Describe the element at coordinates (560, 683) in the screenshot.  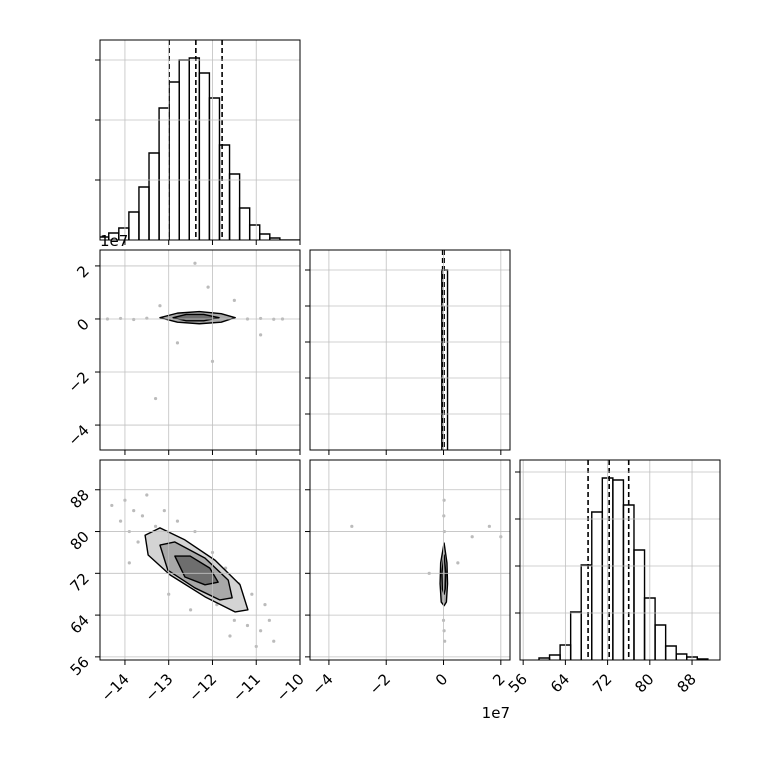
I see `x-tick-label: 64` at that location.